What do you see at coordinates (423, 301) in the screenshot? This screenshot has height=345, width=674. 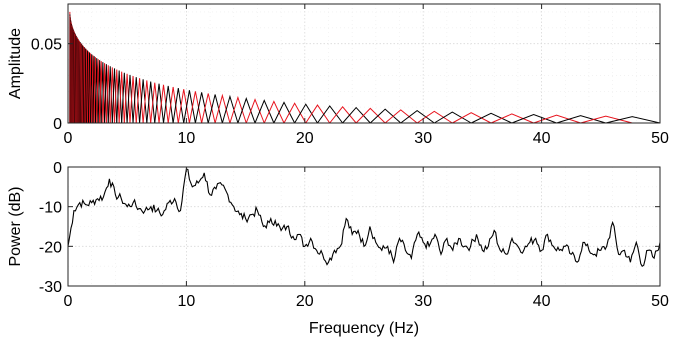 I see `power-x-tick-label: 30` at bounding box center [423, 301].